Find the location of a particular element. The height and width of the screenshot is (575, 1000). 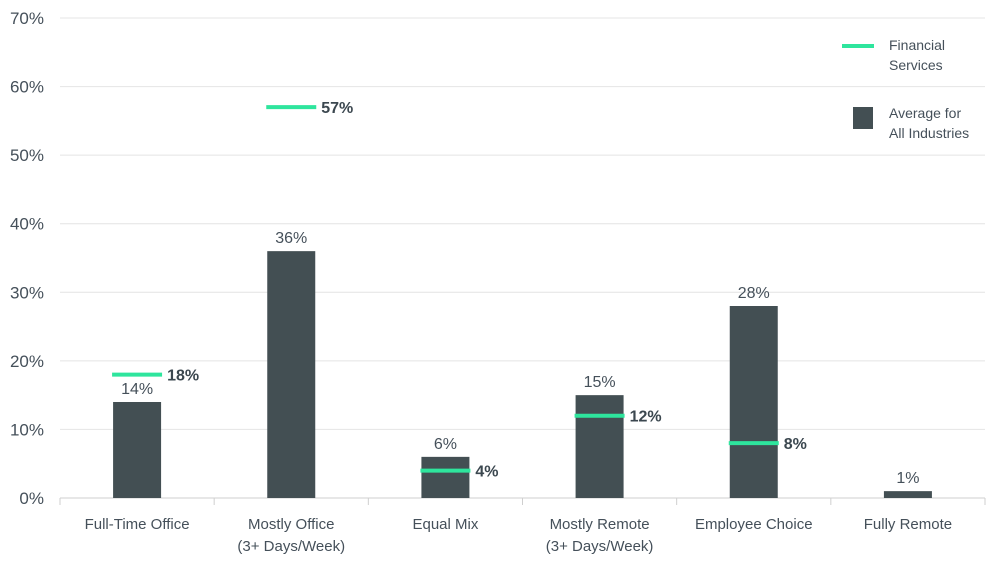

bar-value-label: 1% is located at coordinates (907, 478).